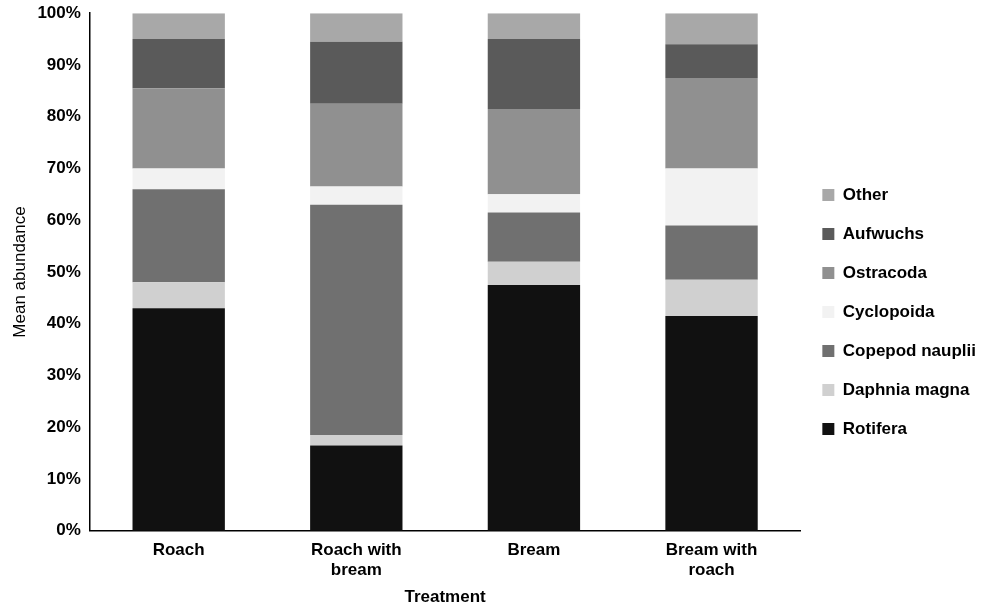 The image size is (1006, 614). Describe the element at coordinates (63, 116) in the screenshot. I see `y-tick-label: 80%` at that location.